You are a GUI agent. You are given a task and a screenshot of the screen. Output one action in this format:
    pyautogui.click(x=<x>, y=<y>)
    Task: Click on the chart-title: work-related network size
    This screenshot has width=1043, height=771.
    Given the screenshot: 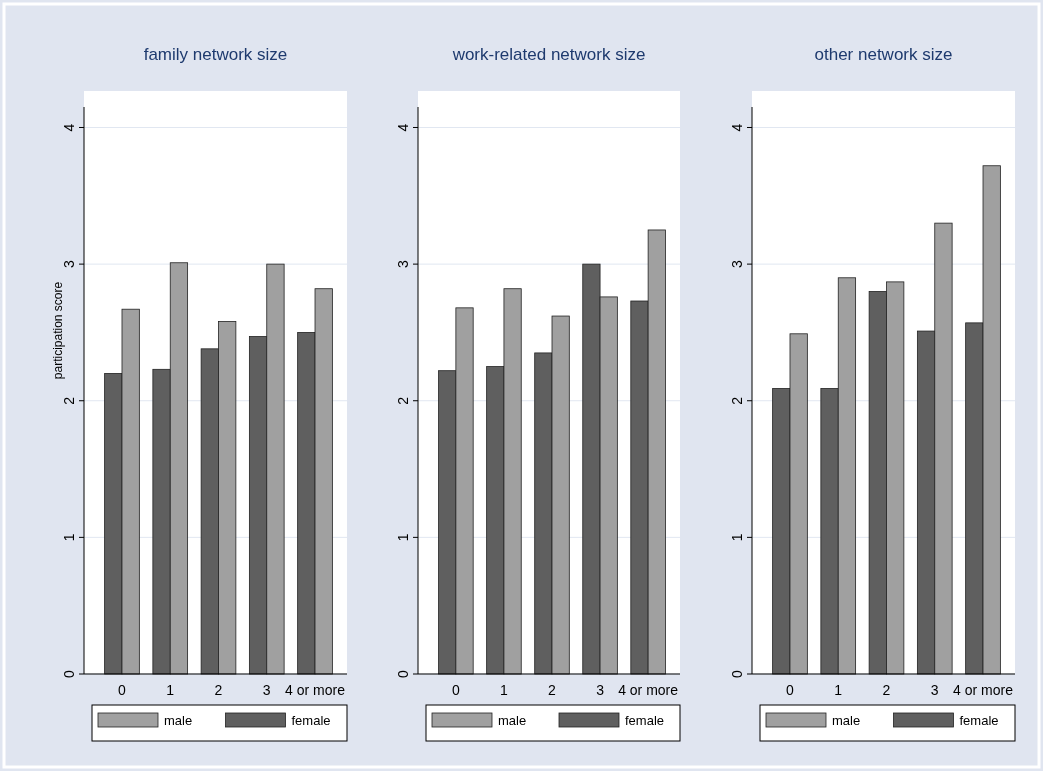 What is the action you would take?
    pyautogui.click(x=548, y=54)
    